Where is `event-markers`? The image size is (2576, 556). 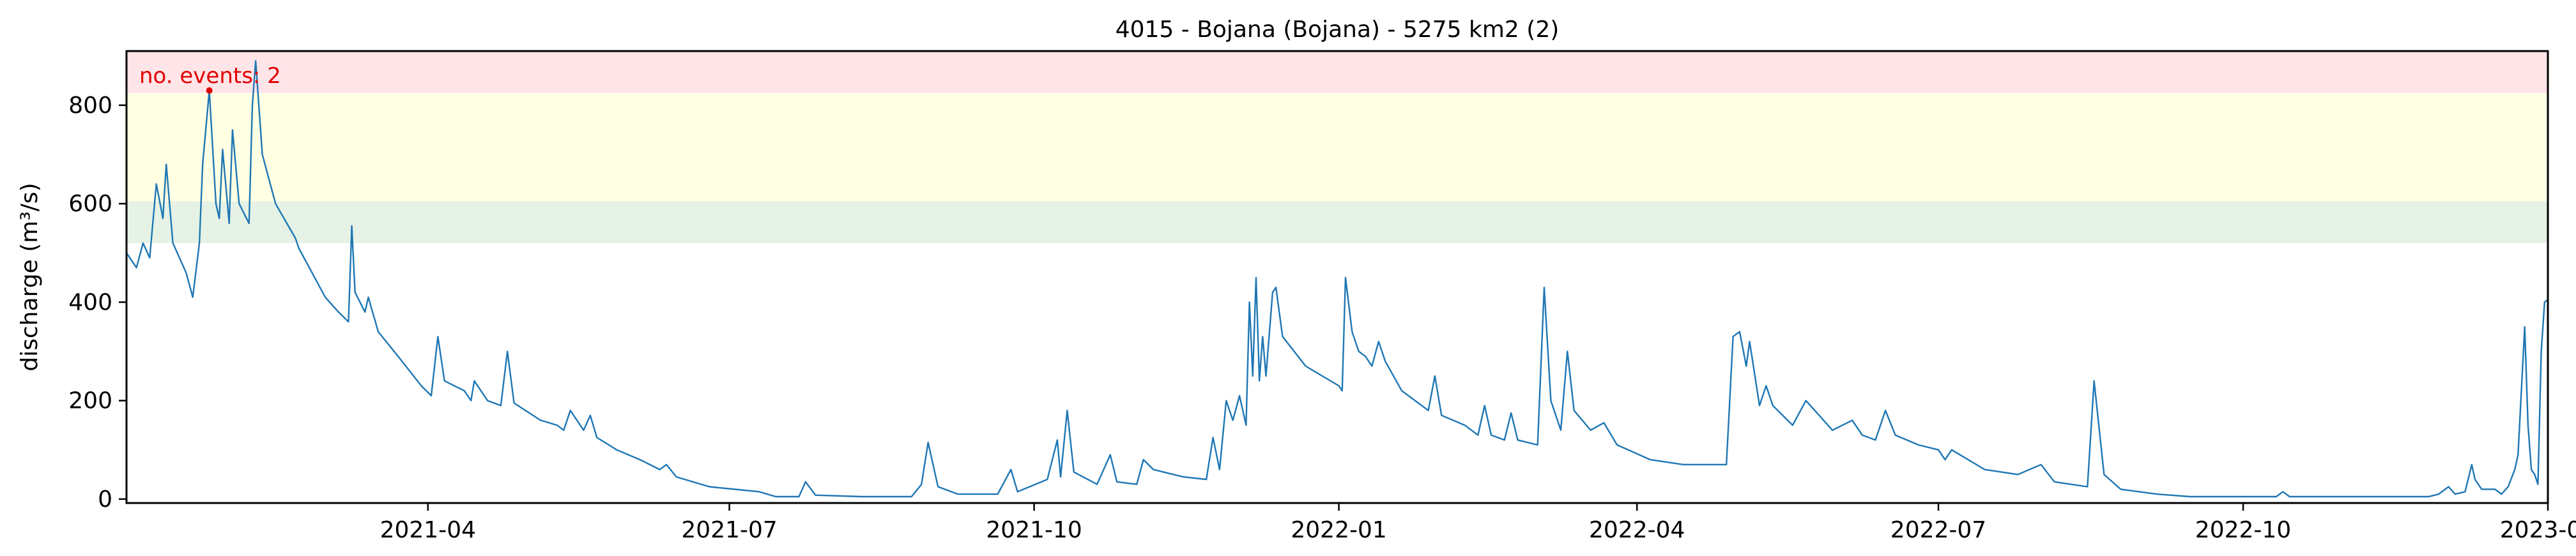
event-markers is located at coordinates (209, 90).